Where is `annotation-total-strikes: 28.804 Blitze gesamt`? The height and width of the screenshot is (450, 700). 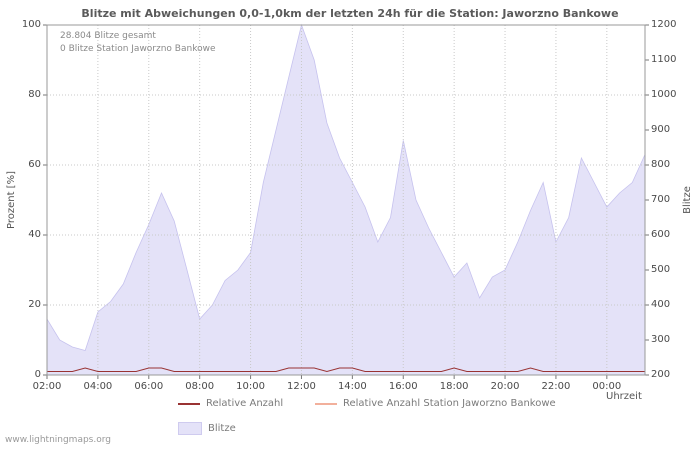
annotation-total-strikes: 28.804 Blitze gesamt is located at coordinates (108, 36).